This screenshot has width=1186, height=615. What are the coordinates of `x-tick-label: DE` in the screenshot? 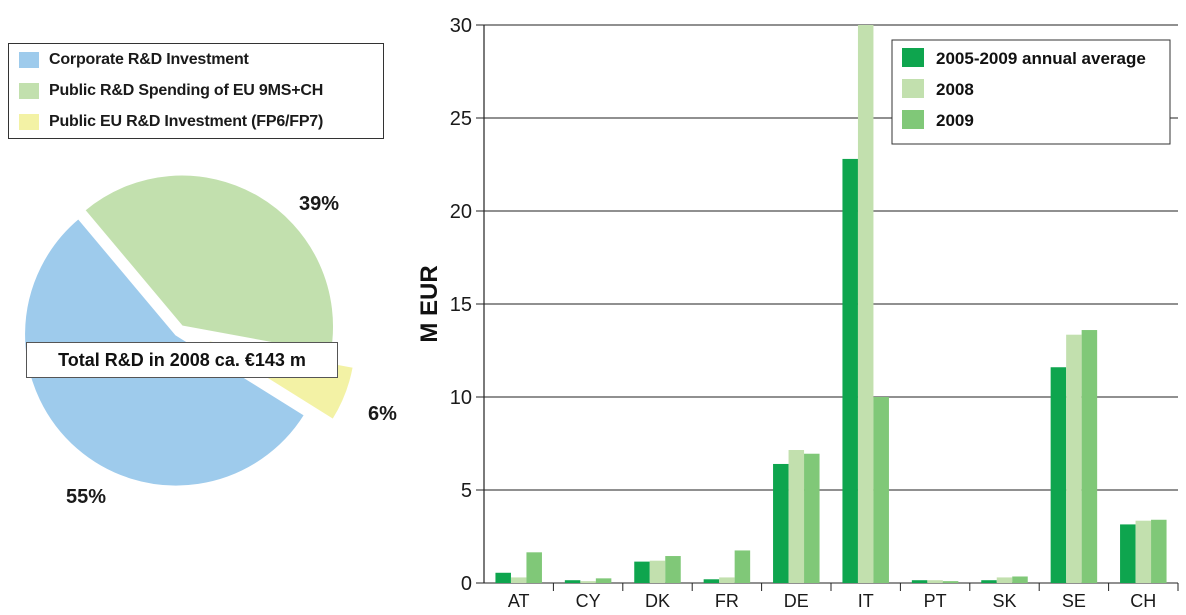 It's located at (796, 601).